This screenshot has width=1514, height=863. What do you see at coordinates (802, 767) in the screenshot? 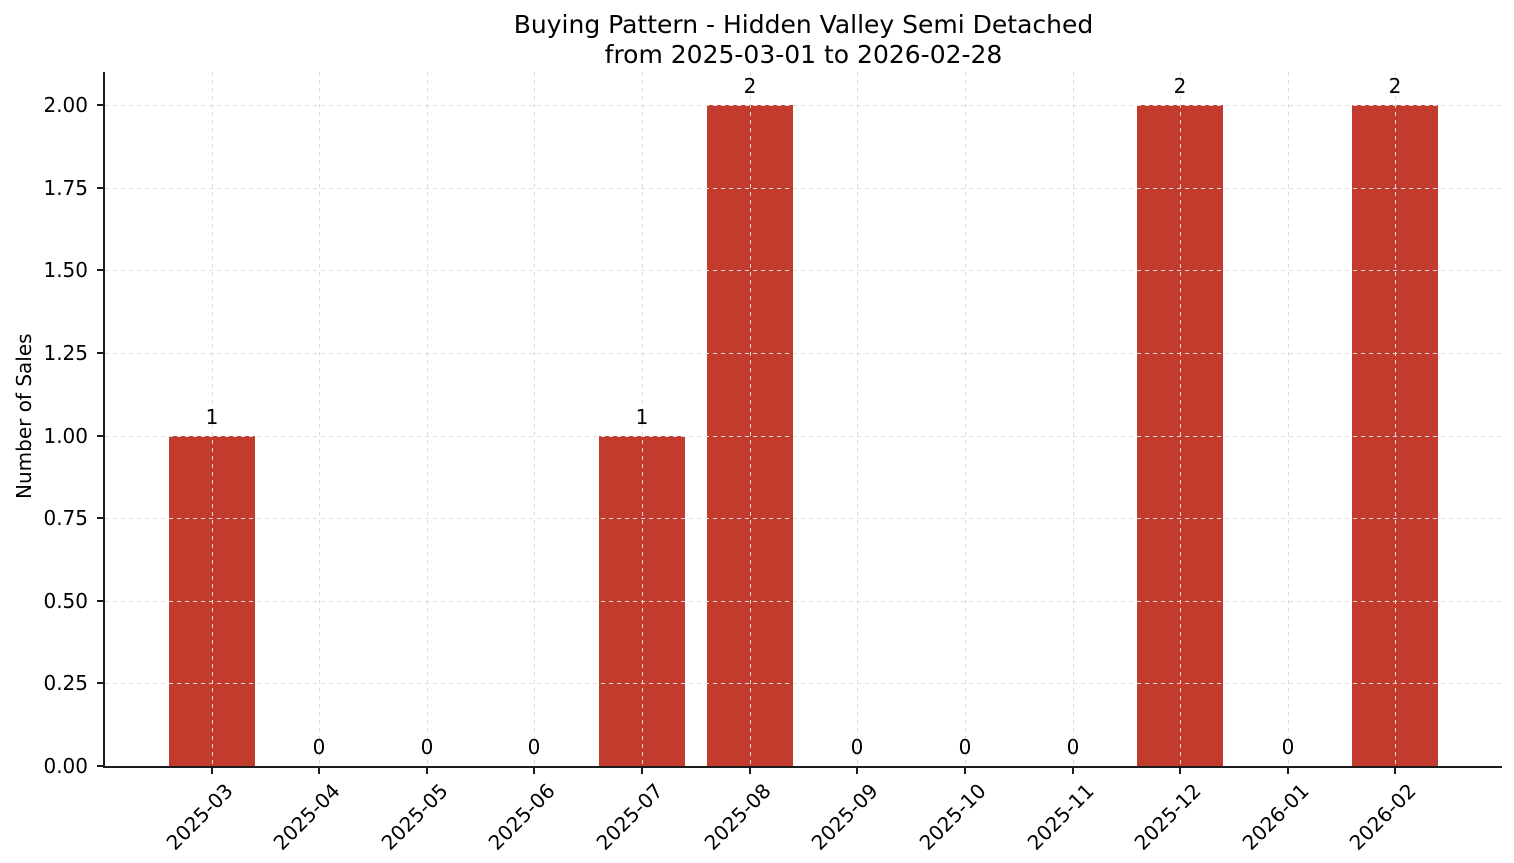
I see `x-axis-spine` at bounding box center [802, 767].